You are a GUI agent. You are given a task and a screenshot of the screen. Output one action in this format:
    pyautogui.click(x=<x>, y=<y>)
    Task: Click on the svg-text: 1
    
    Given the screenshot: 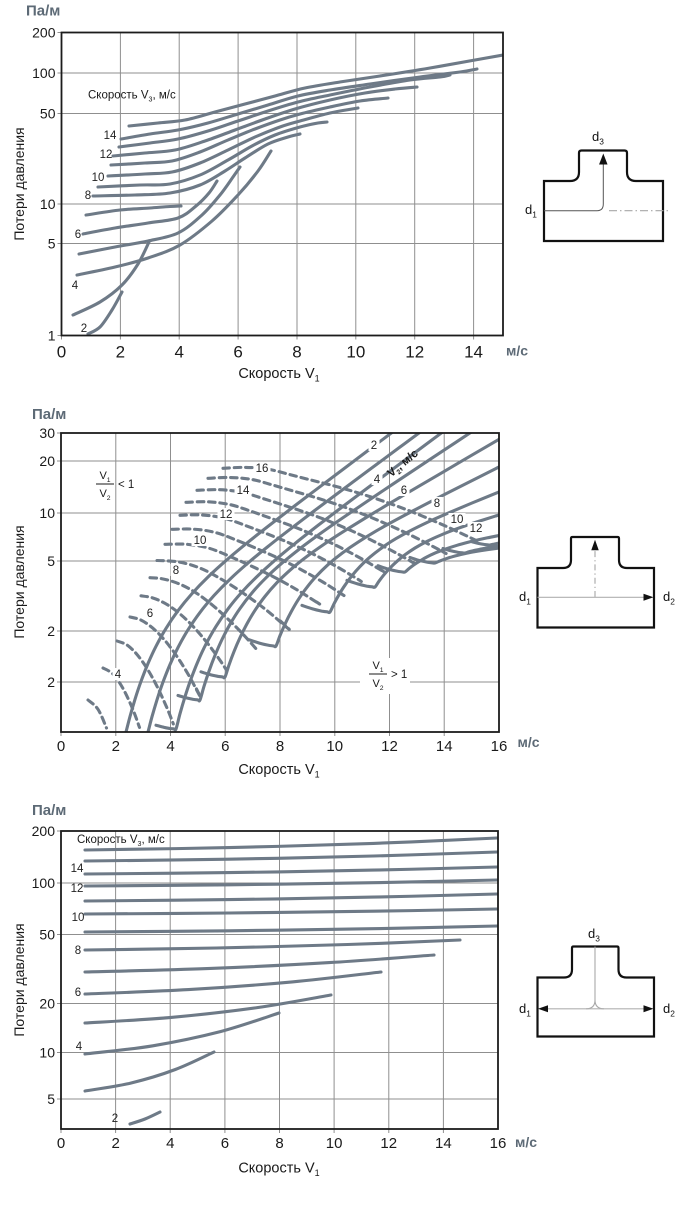 What is the action you would take?
    pyautogui.click(x=52, y=336)
    